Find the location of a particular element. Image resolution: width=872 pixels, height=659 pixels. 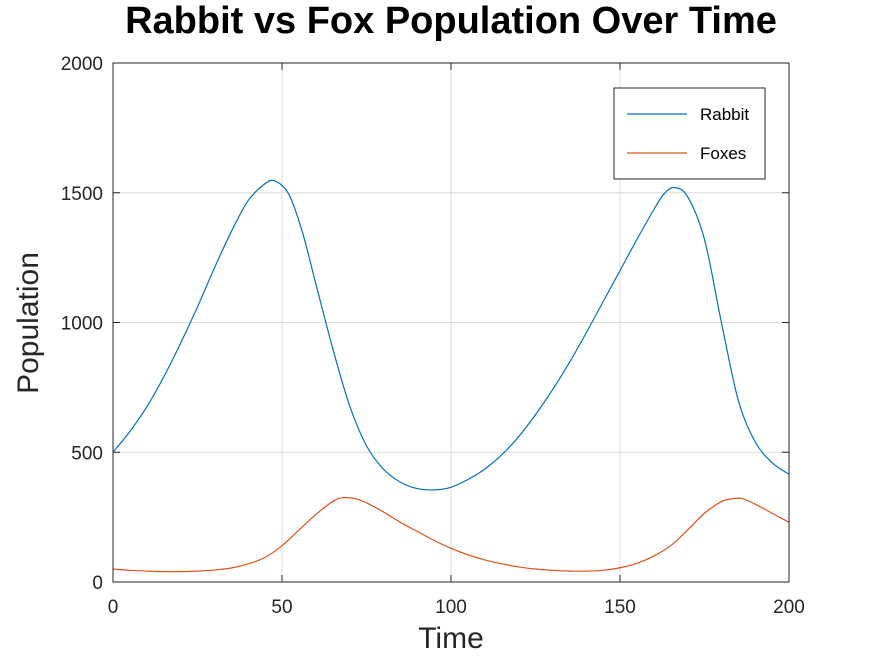

x-tick-label: 100 is located at coordinates (451, 607).